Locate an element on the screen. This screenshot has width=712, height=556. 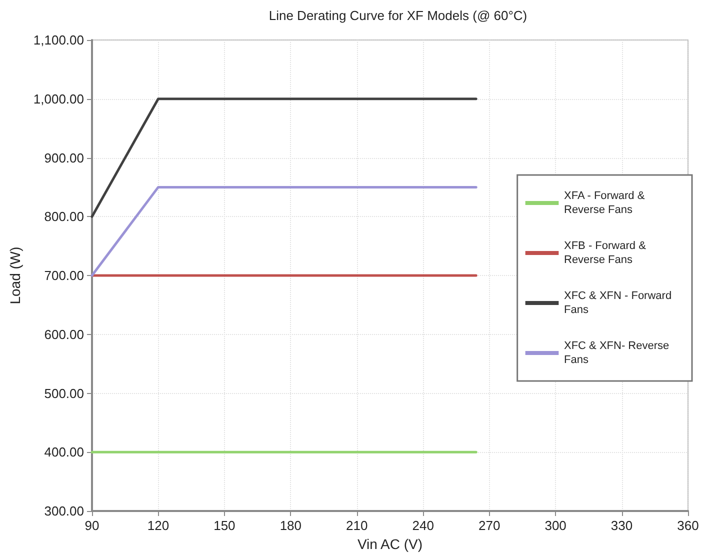
x-tick-label: 270 is located at coordinates (489, 525).